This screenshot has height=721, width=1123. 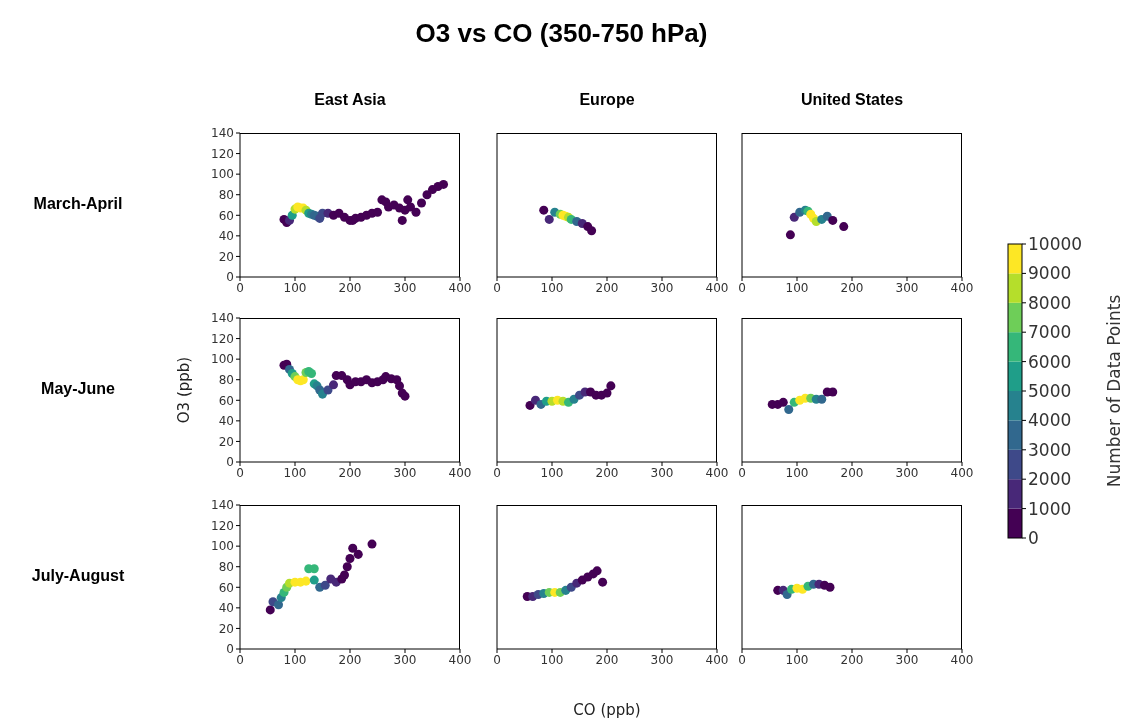 I want to click on color-bar-label: 7000, so click(x=1050, y=332).